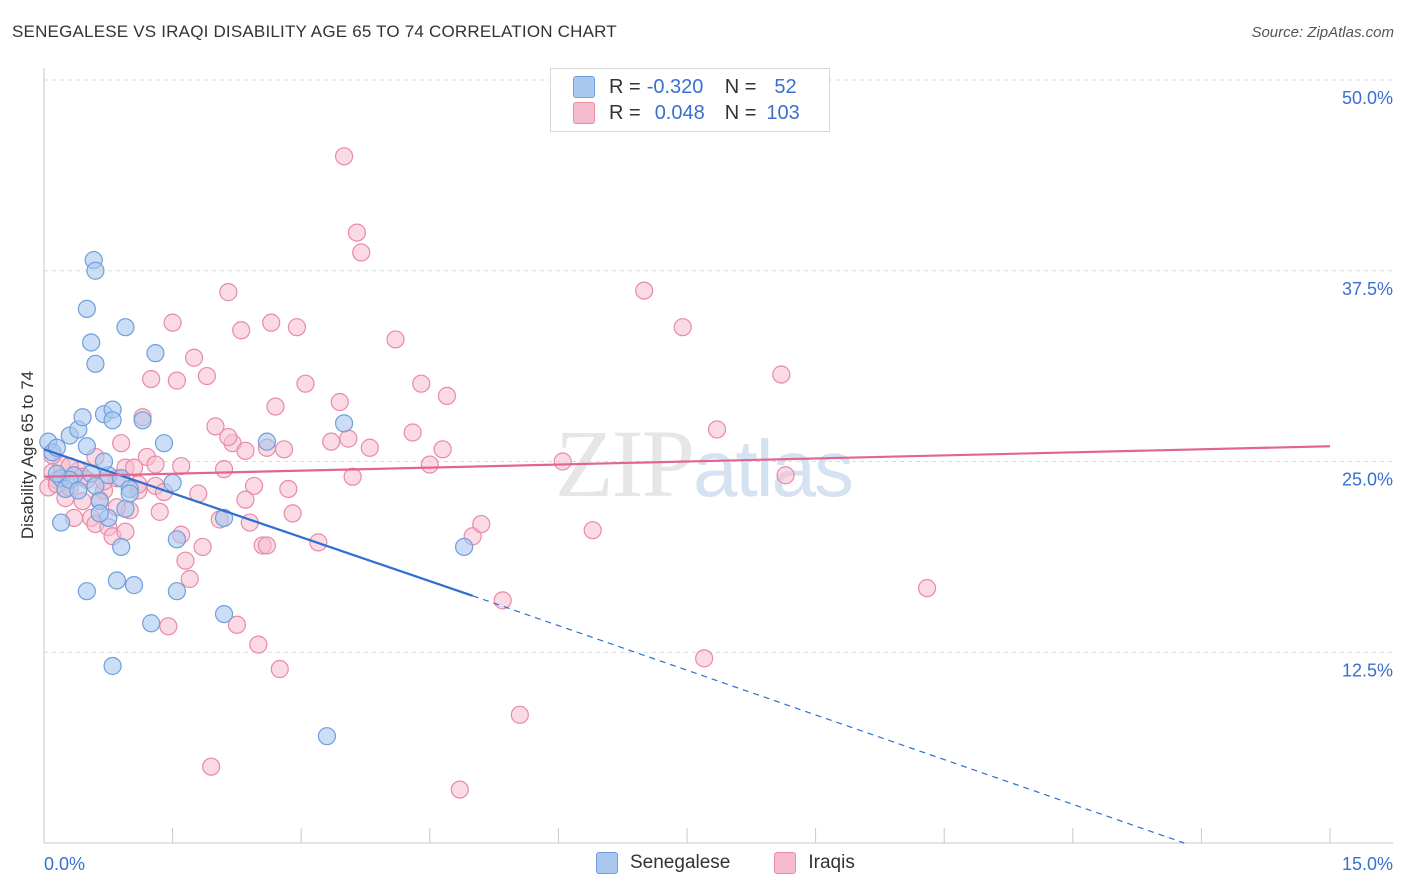 The width and height of the screenshot is (1406, 892). Describe the element at coordinates (687, 461) in the screenshot. I see `iraqis-trend-line` at that location.